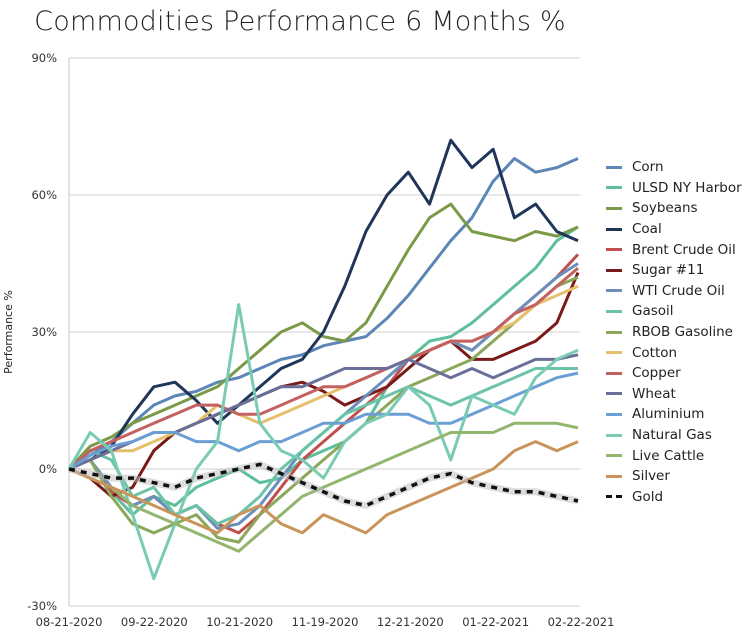  I want to click on legend-item: Brent Crude Oil, so click(674, 249).